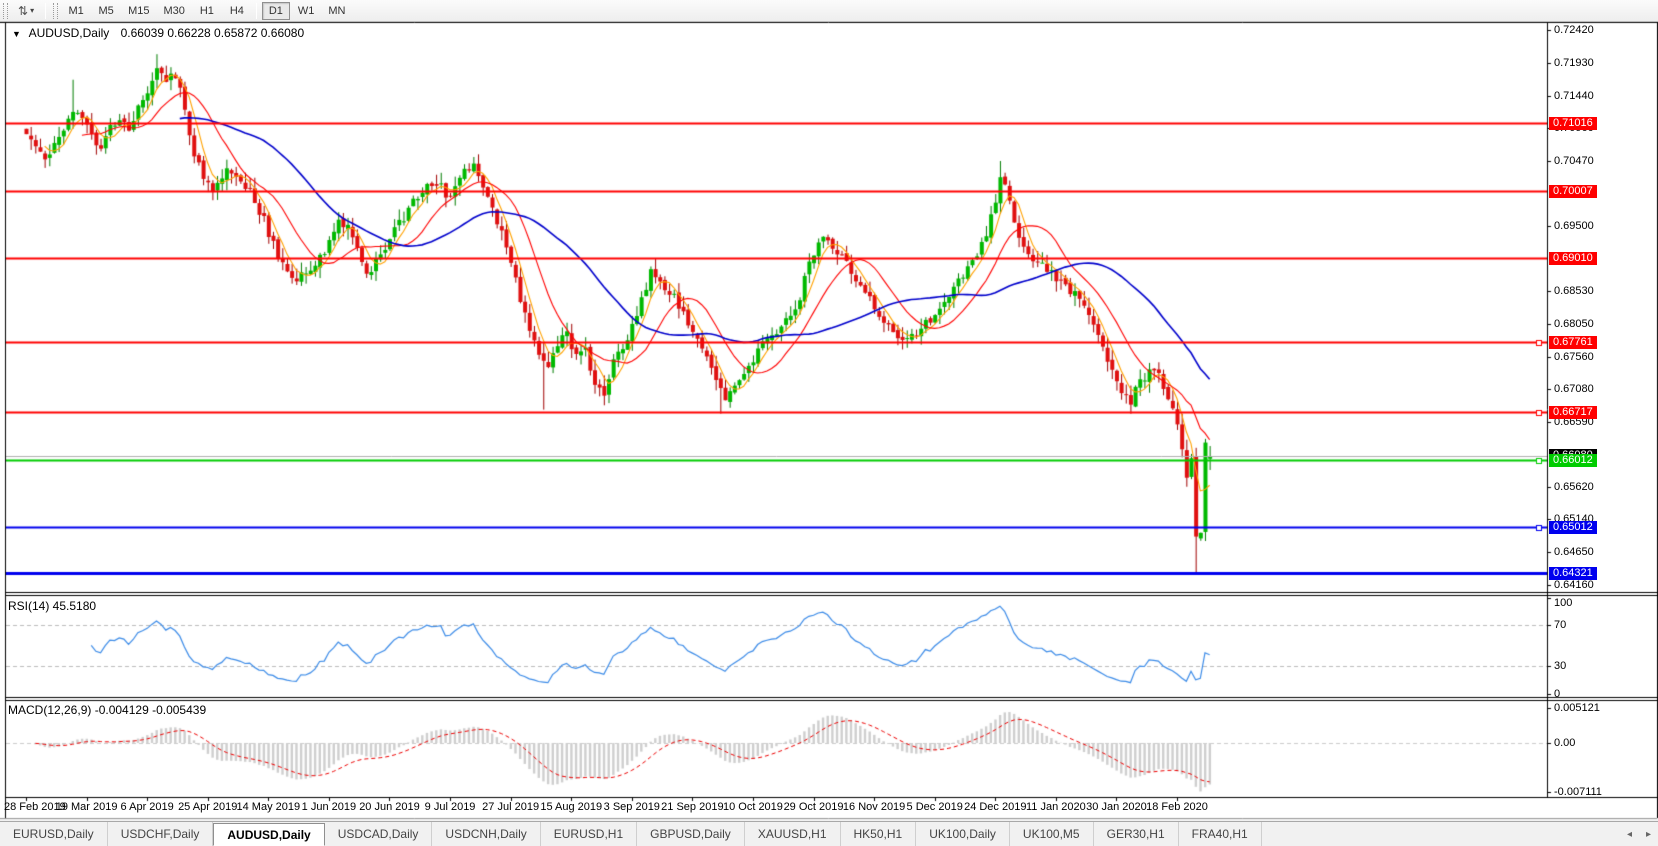 This screenshot has width=1658, height=846. What do you see at coordinates (1574, 226) in the screenshot?
I see `price-tick-label: 0.69500` at bounding box center [1574, 226].